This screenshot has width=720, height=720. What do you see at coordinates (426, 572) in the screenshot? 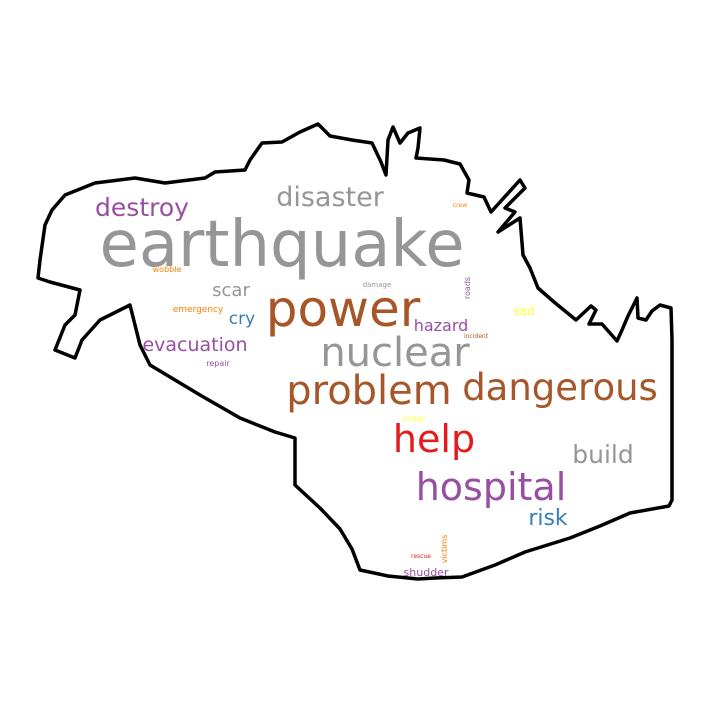
I see `word-shudder: shudder` at bounding box center [426, 572].